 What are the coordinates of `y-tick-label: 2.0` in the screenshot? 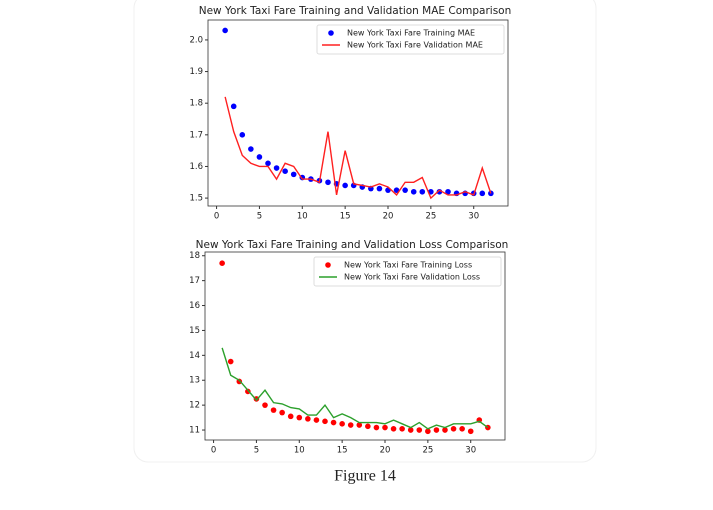 It's located at (196, 40).